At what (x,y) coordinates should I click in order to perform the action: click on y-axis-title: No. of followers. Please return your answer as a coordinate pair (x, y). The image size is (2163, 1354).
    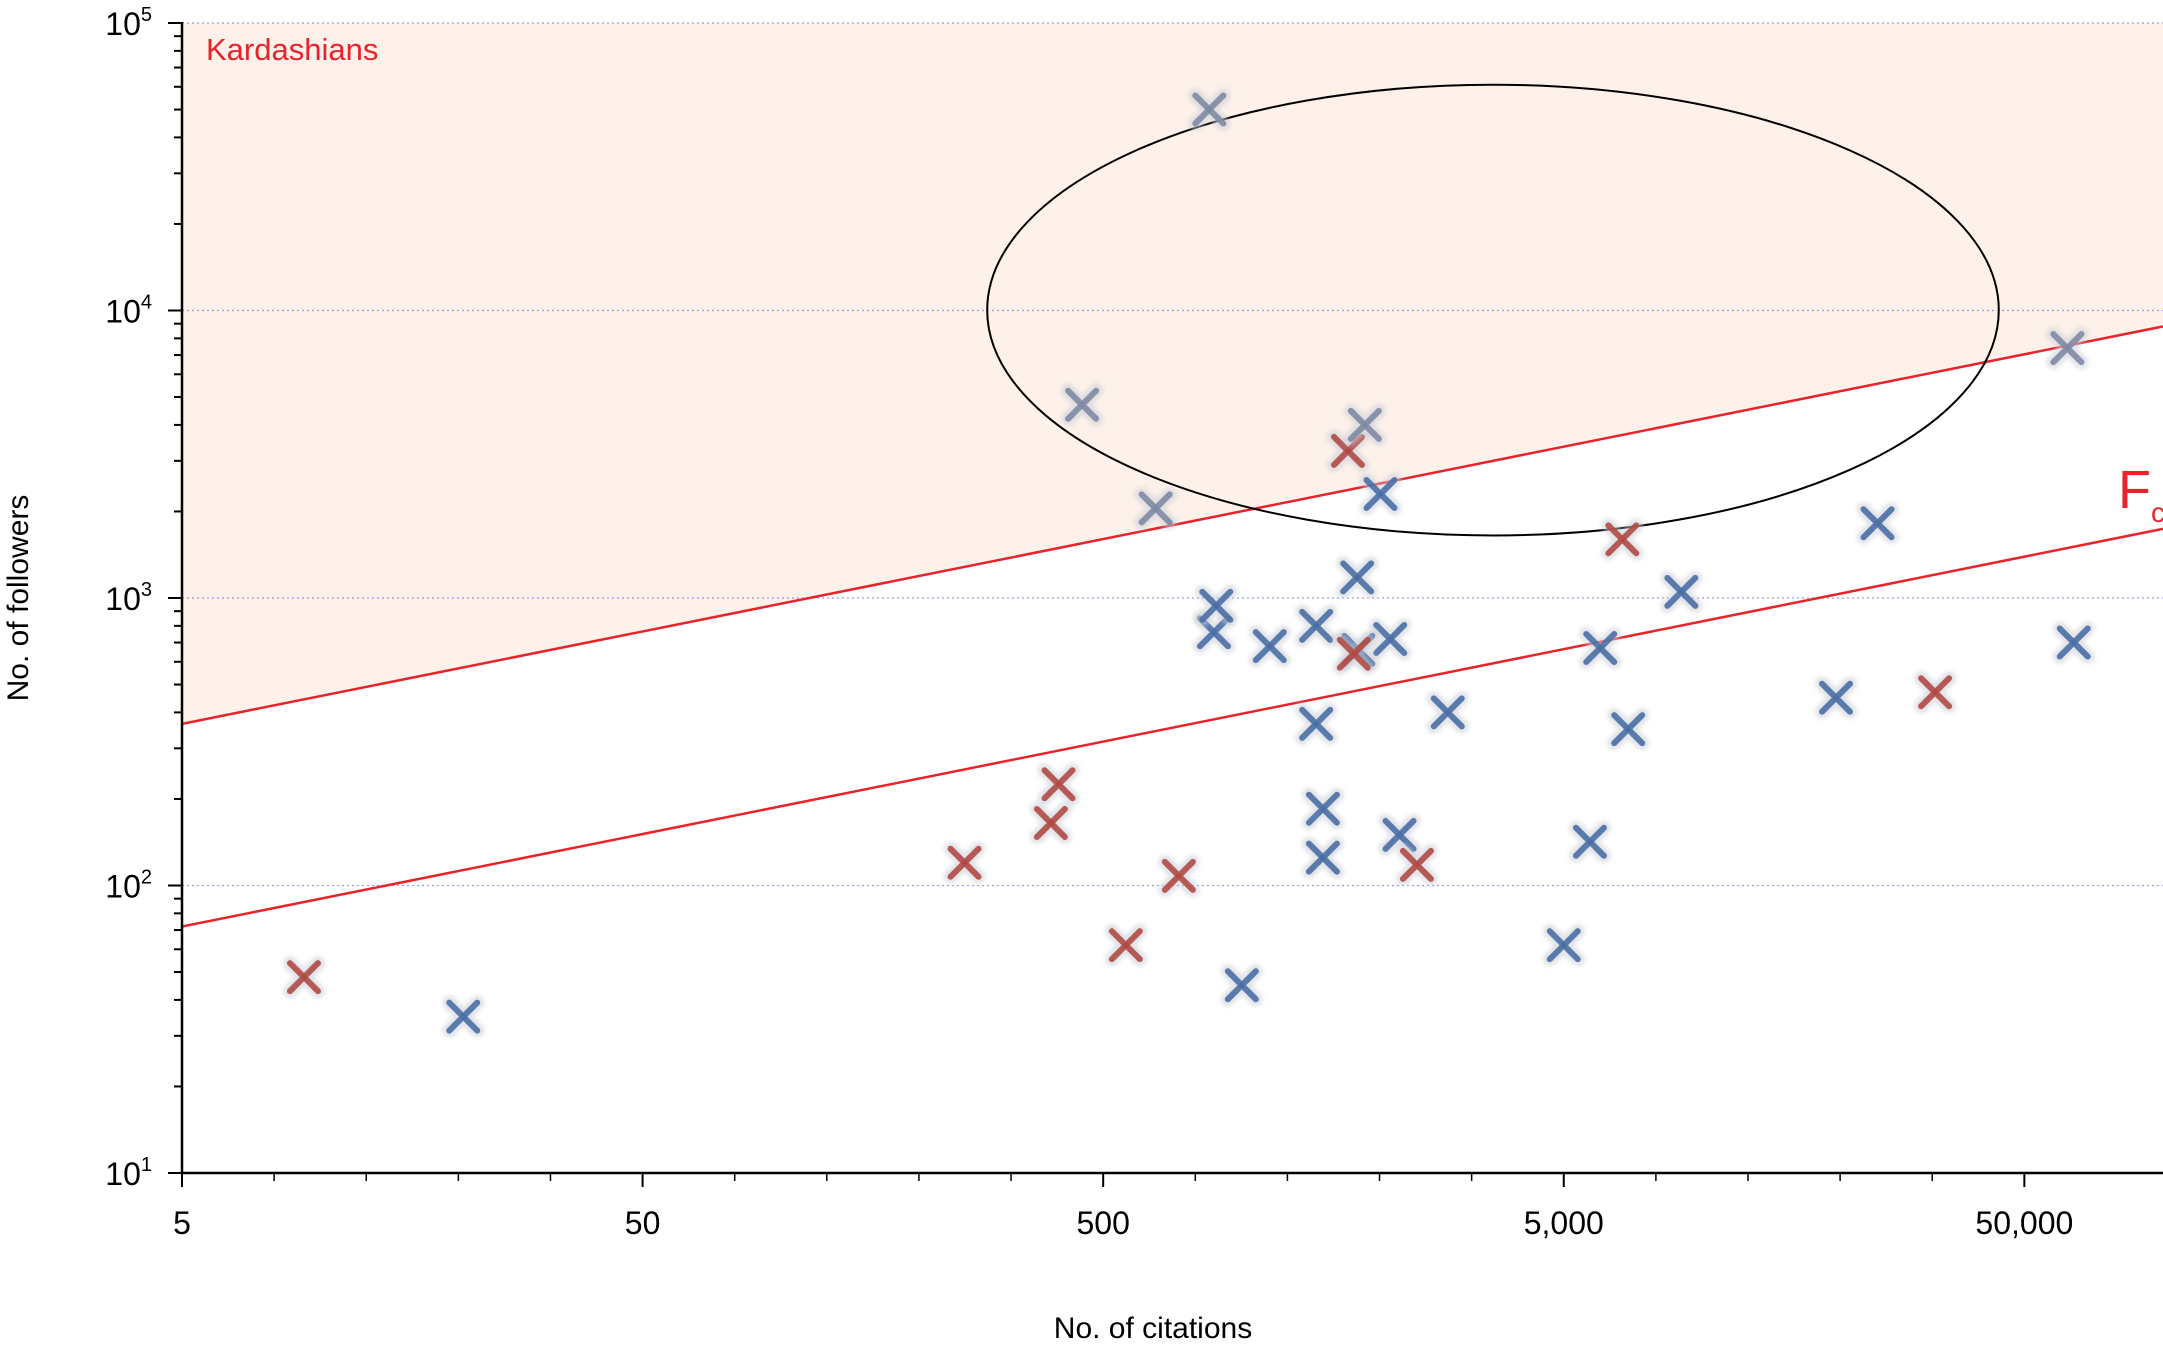
    Looking at the image, I should click on (18, 598).